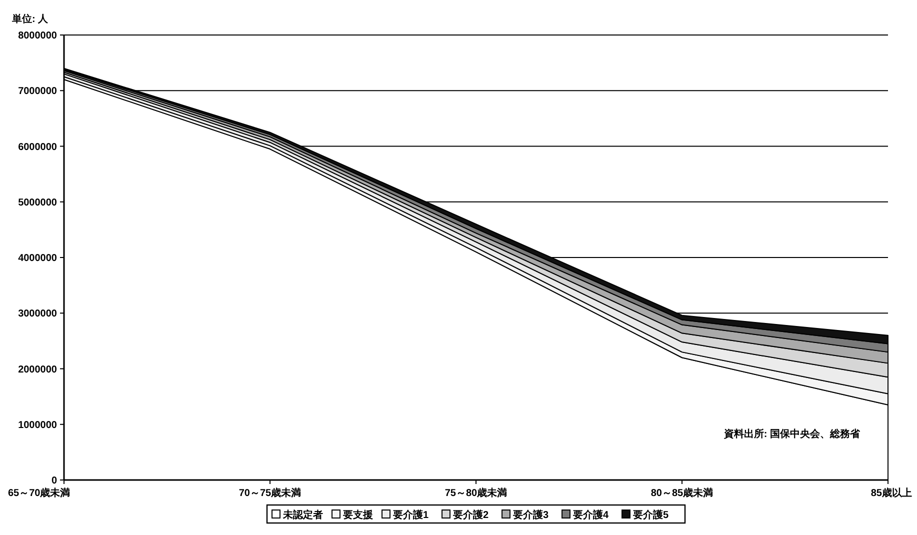 The image size is (917, 535). Describe the element at coordinates (38, 258) in the screenshot. I see `y-tick-label: 4000000` at that location.